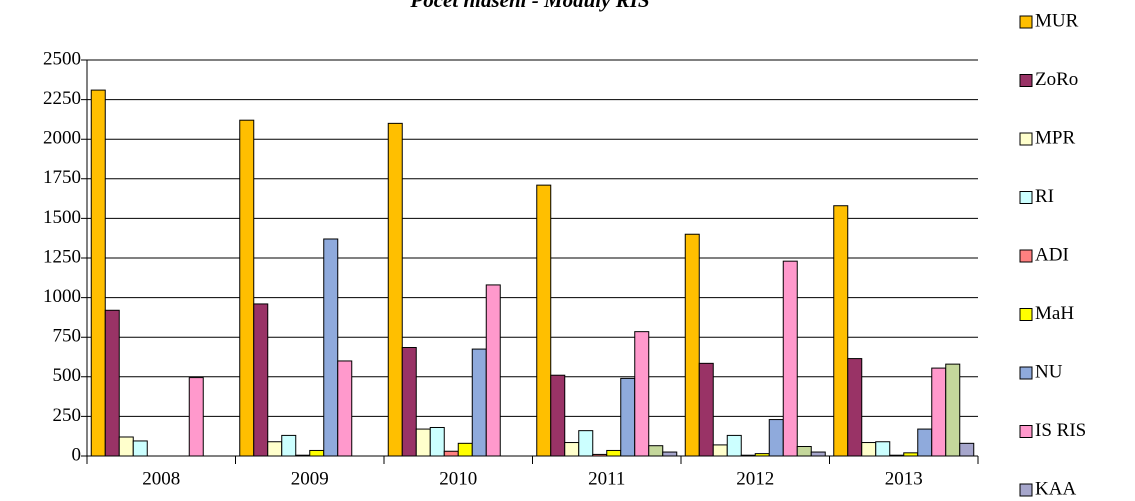  Describe the element at coordinates (1055, 488) in the screenshot. I see `legend-label: KAA` at that location.